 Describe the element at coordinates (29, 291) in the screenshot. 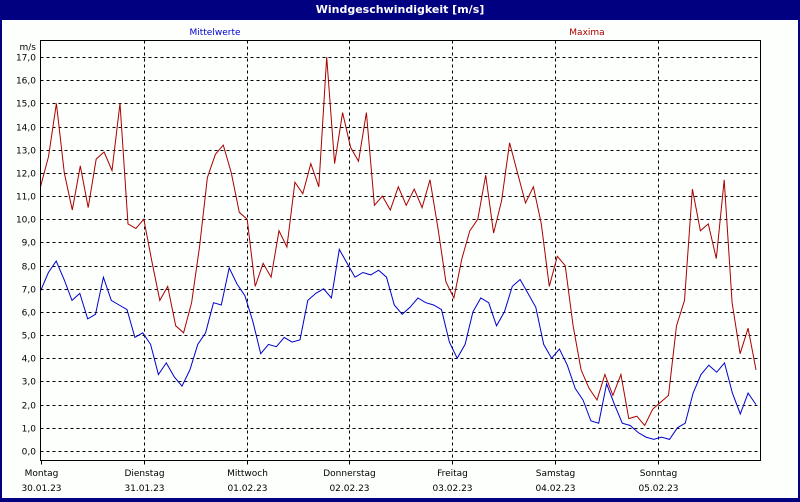

I see `y-tick-label: 7,0` at that location.